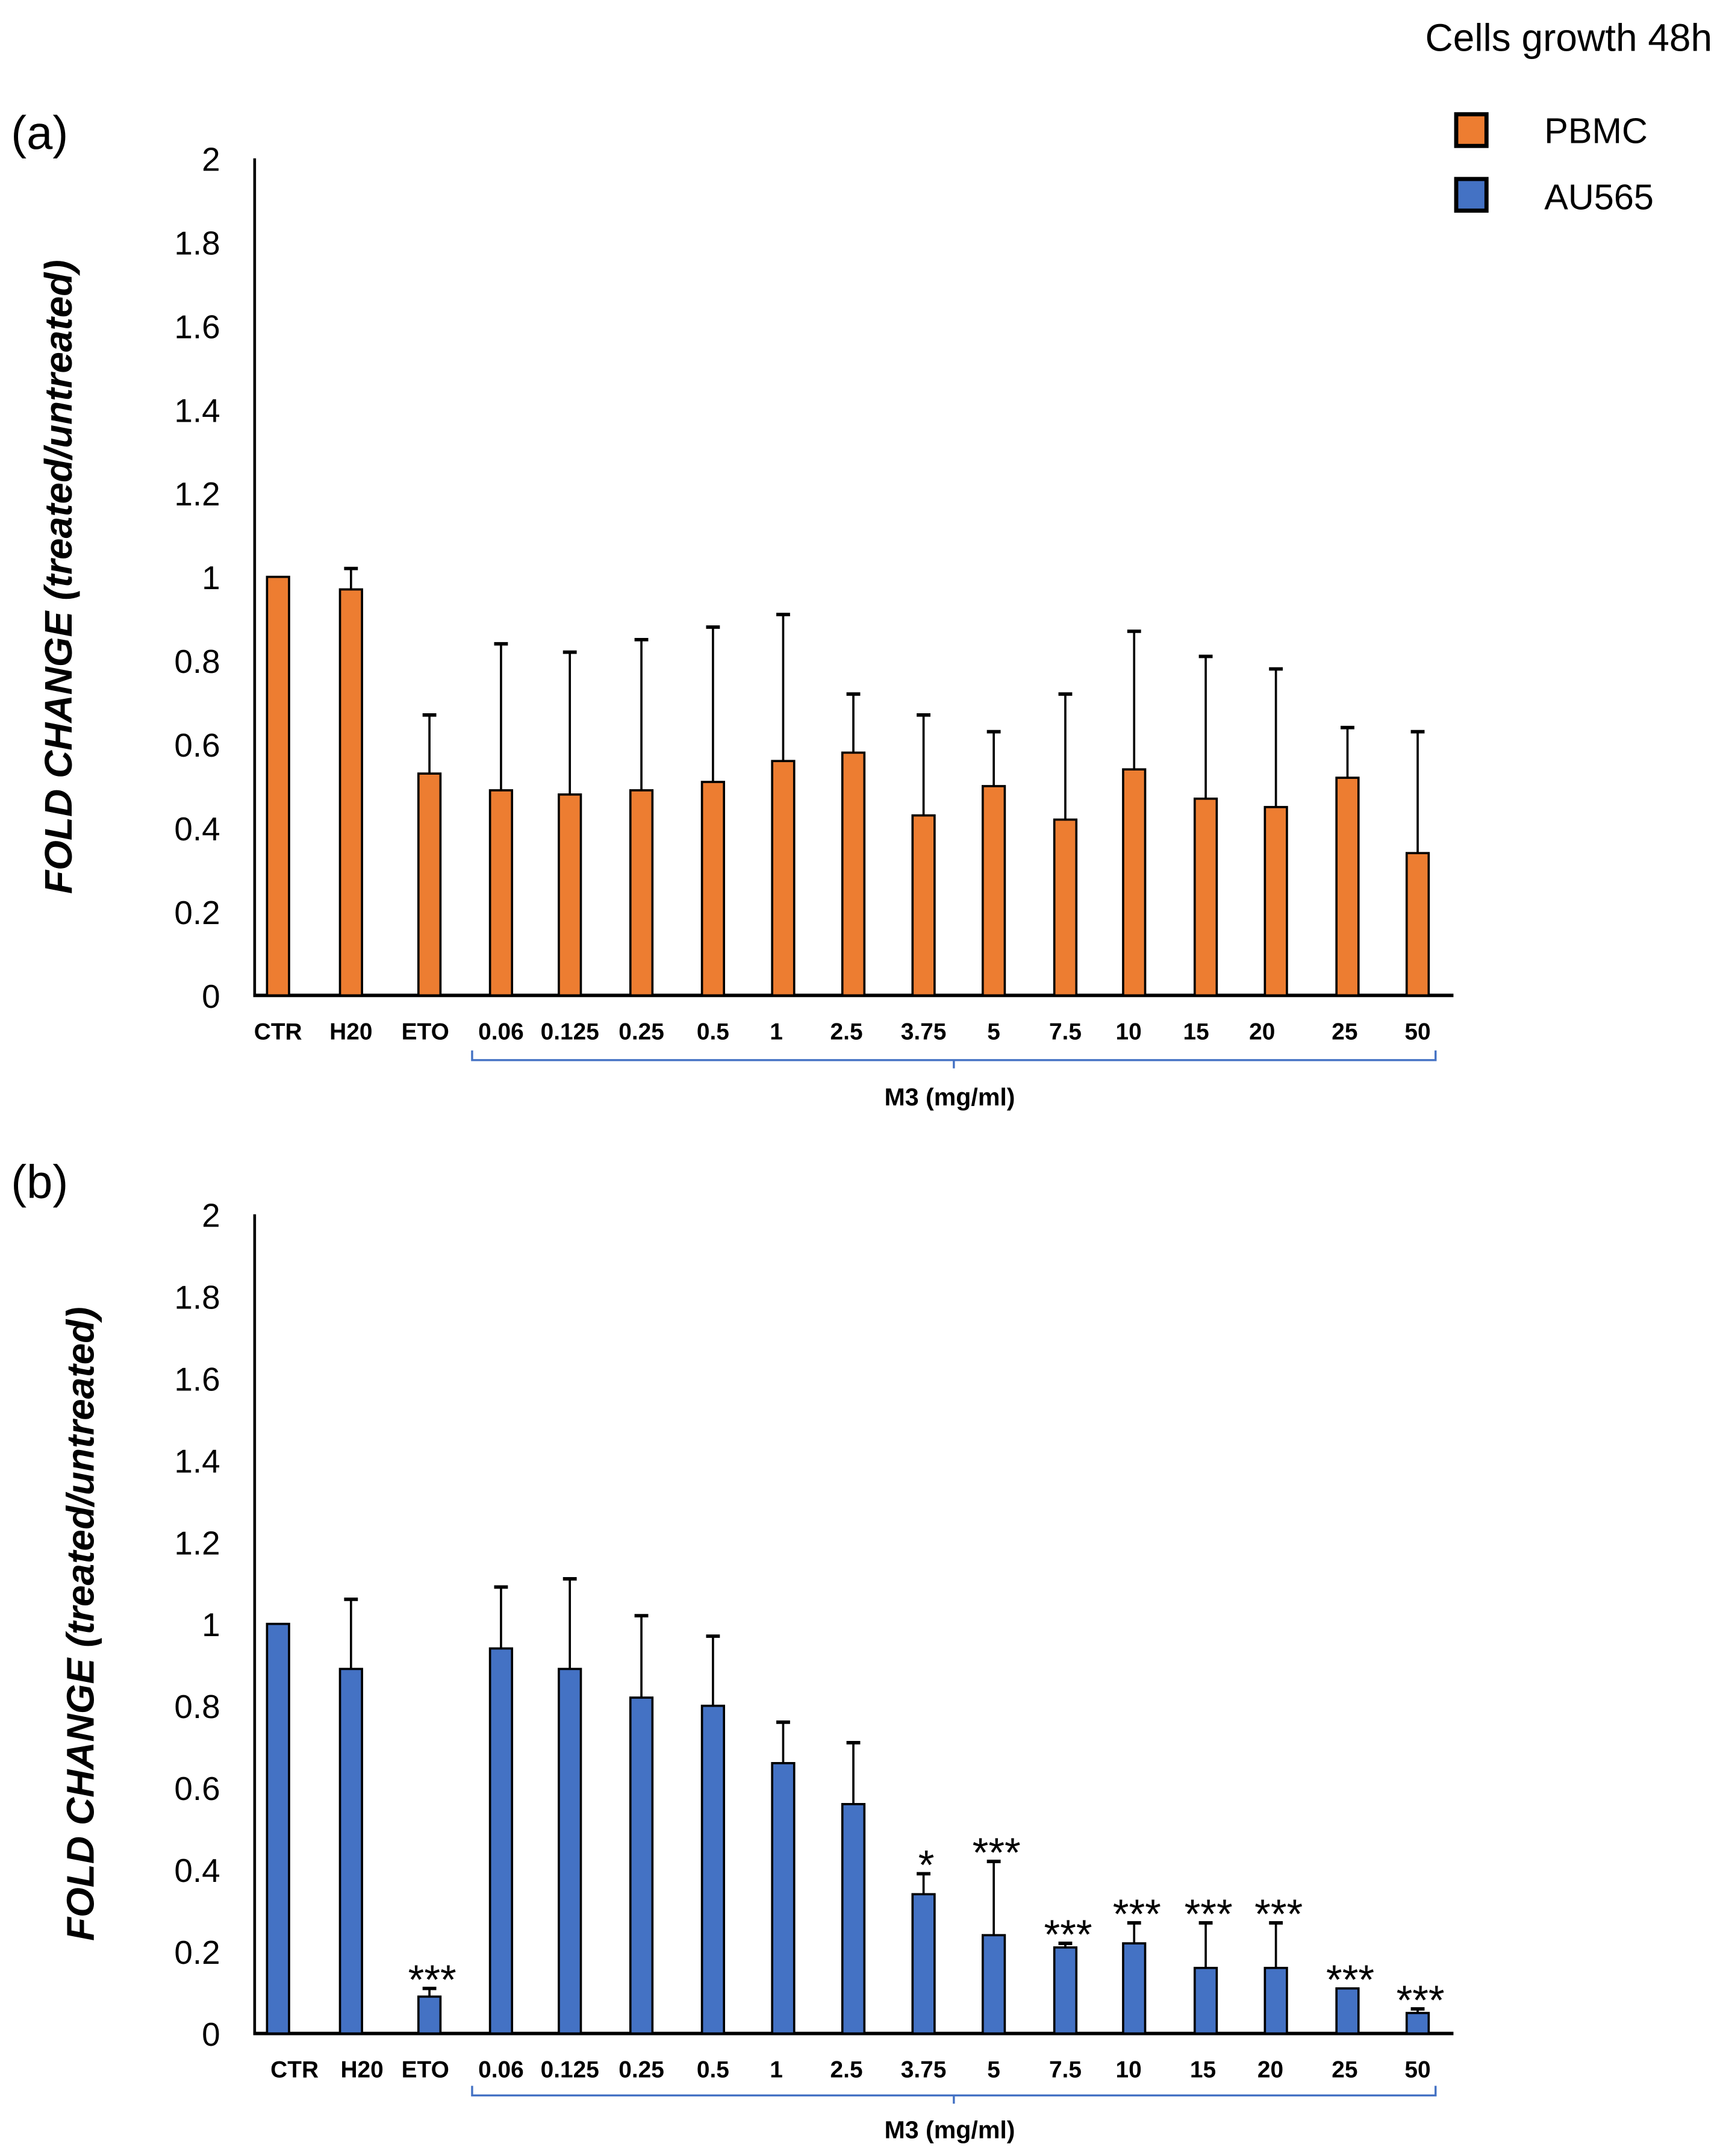 This screenshot has height=2156, width=1726. What do you see at coordinates (430, 2015) in the screenshot?
I see `bar-ETO` at bounding box center [430, 2015].